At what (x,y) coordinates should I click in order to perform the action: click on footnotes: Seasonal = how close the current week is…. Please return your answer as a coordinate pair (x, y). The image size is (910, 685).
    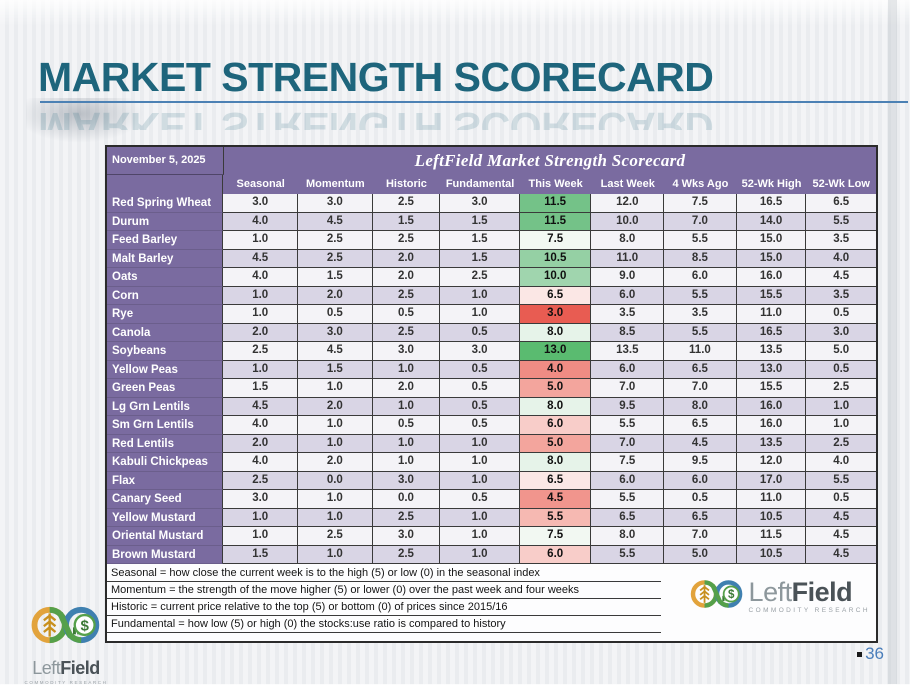
    Looking at the image, I should click on (491, 602).